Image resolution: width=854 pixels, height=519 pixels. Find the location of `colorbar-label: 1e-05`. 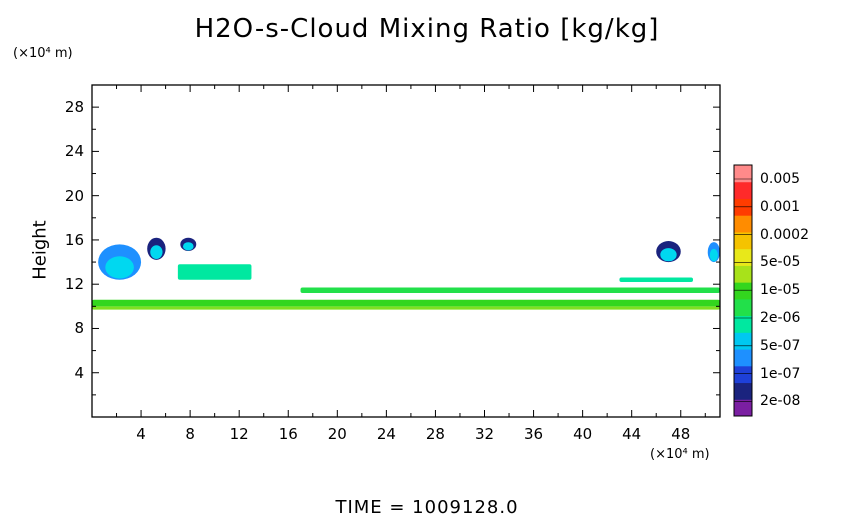

colorbar-label: 1e-05 is located at coordinates (780, 290).